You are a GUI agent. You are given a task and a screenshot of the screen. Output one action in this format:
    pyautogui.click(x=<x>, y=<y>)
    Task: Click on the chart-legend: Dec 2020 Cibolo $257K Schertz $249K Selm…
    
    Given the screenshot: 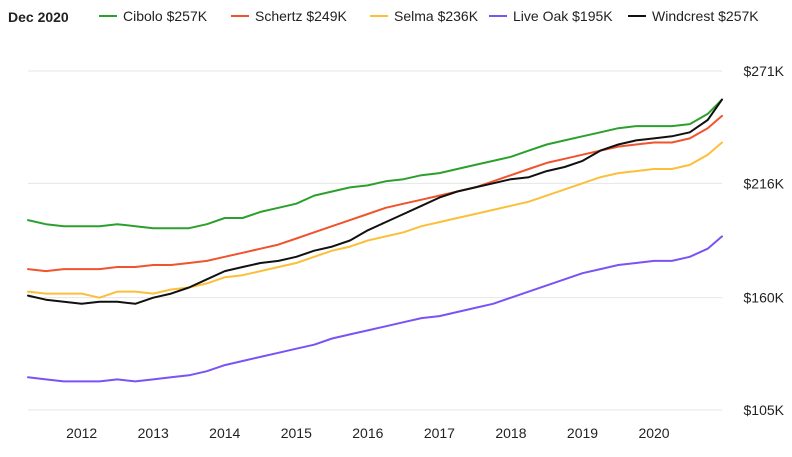 What is the action you would take?
    pyautogui.click(x=396, y=18)
    